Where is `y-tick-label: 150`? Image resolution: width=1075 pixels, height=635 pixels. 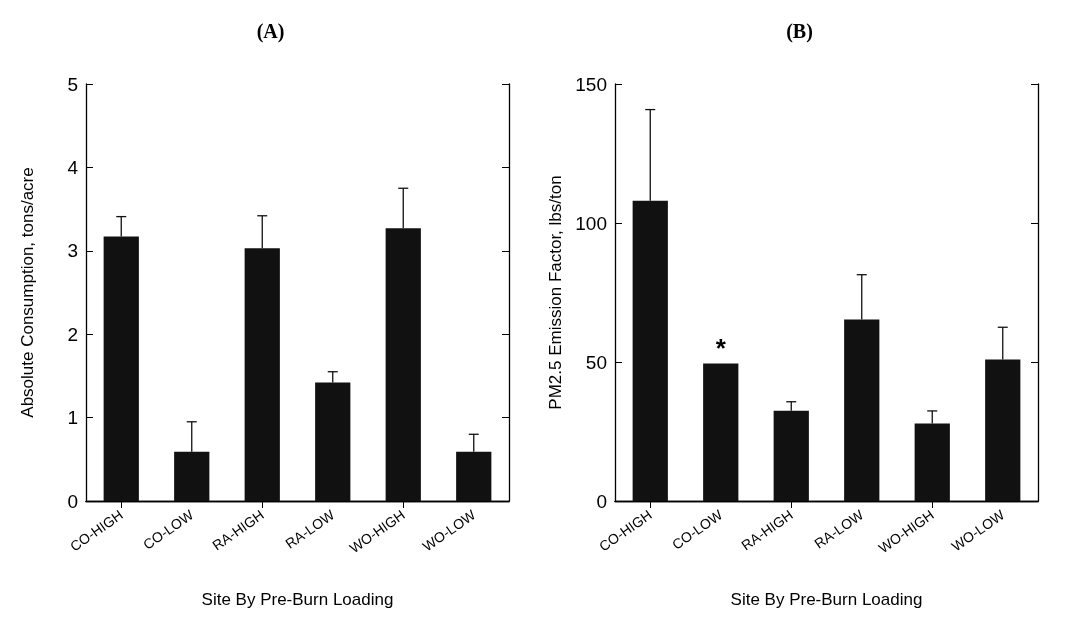 y-tick-label: 150 is located at coordinates (591, 84).